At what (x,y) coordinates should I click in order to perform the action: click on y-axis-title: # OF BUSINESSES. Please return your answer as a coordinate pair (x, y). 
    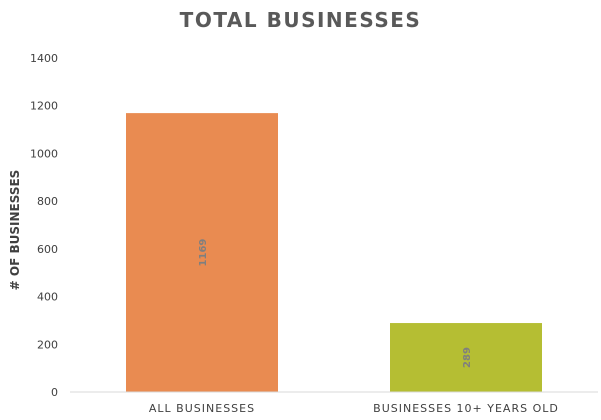
    Looking at the image, I should click on (15, 230).